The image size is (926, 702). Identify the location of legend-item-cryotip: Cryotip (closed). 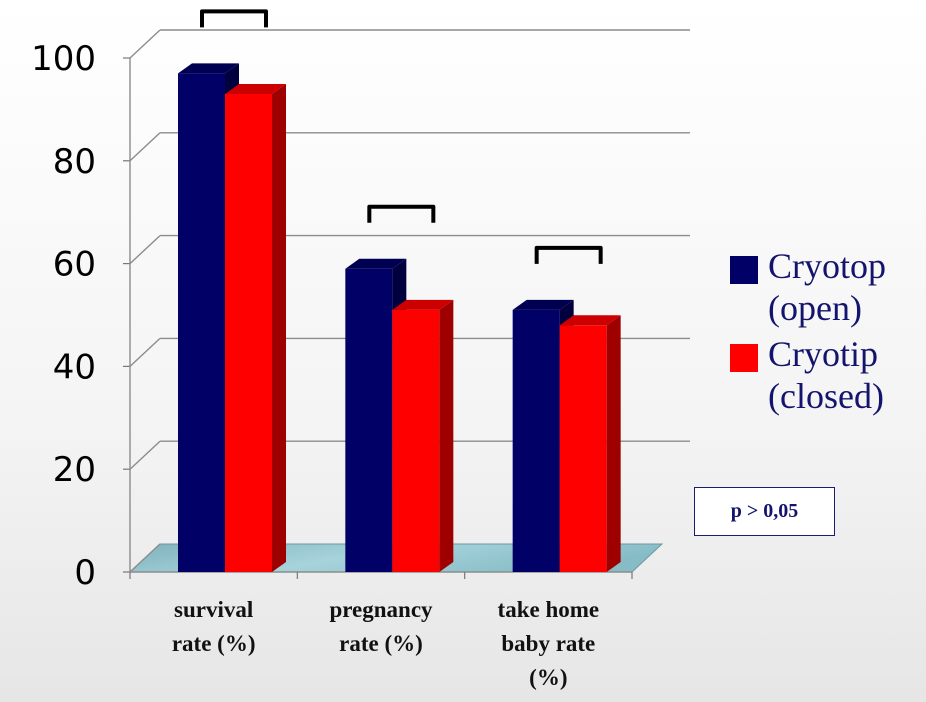
(828, 375).